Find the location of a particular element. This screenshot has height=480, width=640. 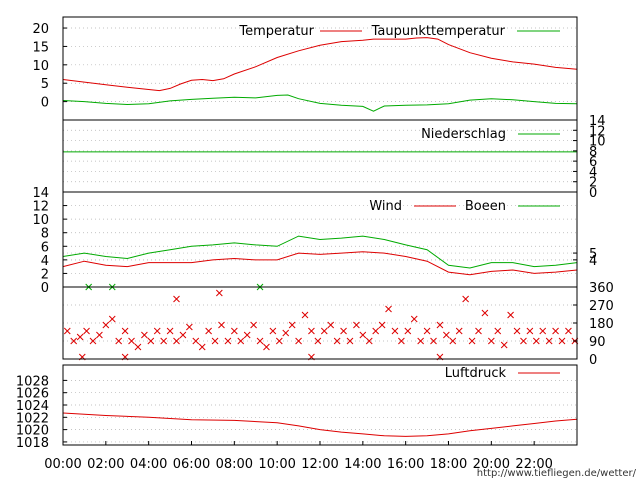

y2-tick-label: 12 is located at coordinates (597, 131).